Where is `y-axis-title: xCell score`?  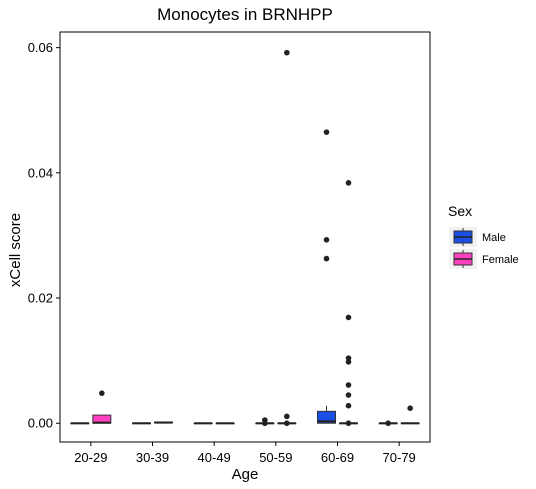 y-axis-title: xCell score is located at coordinates (15, 250).